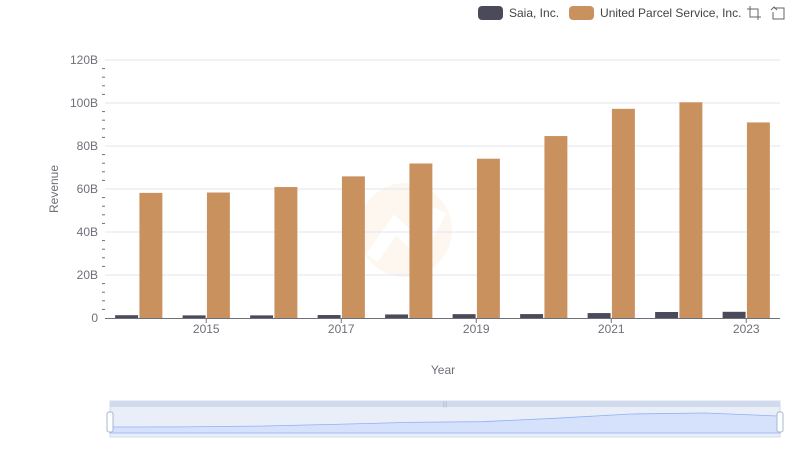  I want to click on bar-ups-2018, so click(421, 240).